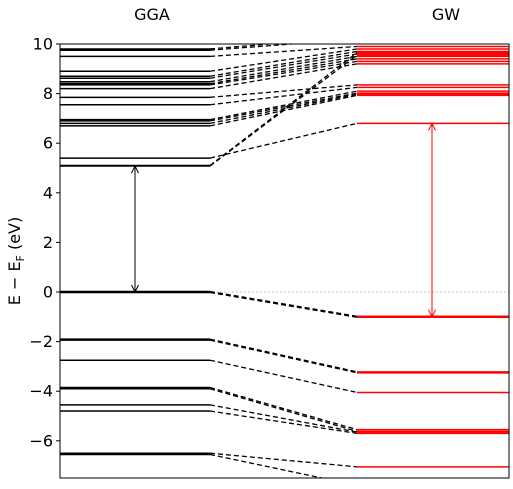  I want to click on y-tick-label-5: 4, so click(48, 192).